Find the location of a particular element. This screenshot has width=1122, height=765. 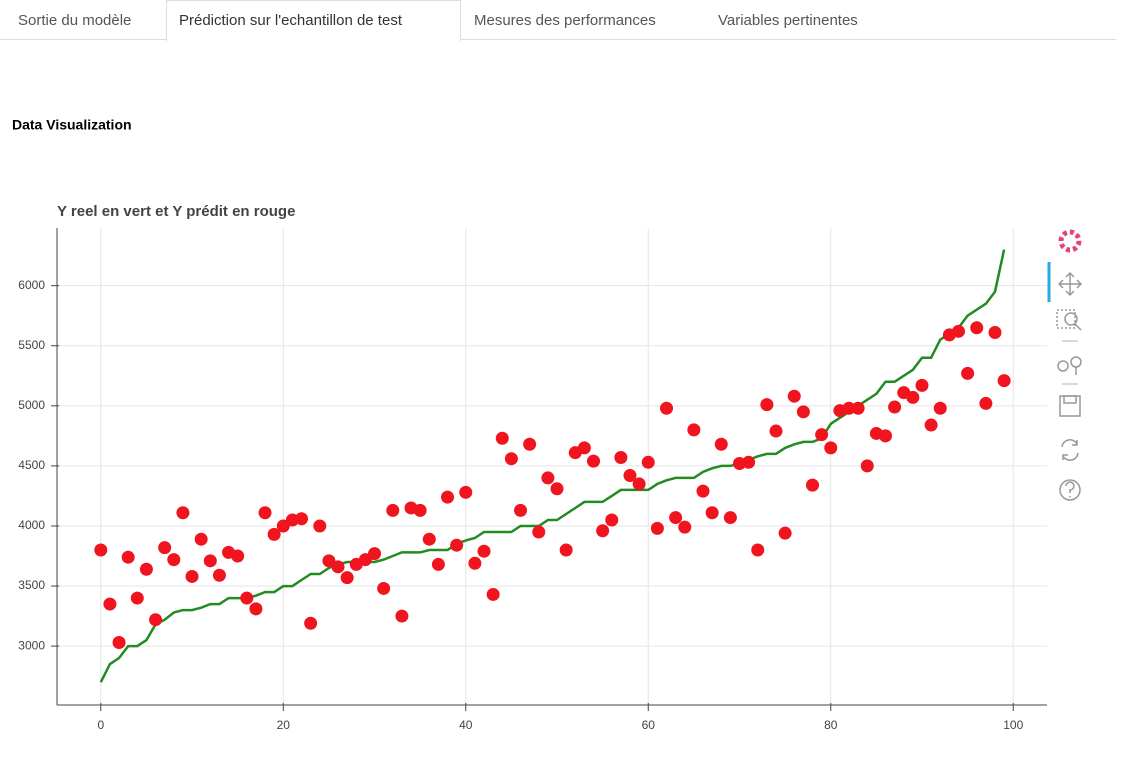

x-tick-label: 0 is located at coordinates (100, 725).